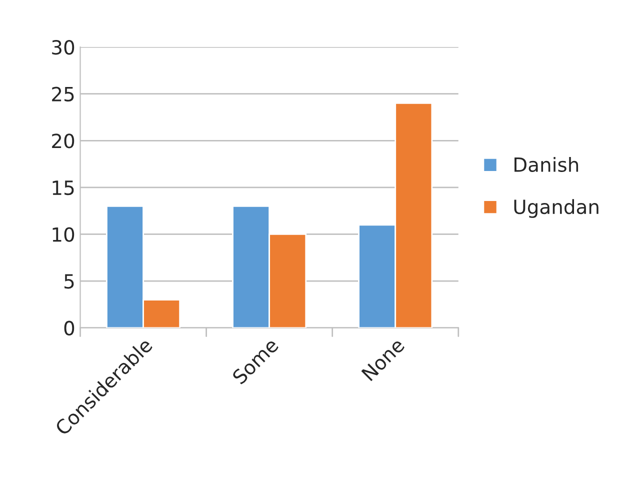 The height and width of the screenshot is (480, 642). What do you see at coordinates (63, 234) in the screenshot?
I see `y-tick-label: 10` at bounding box center [63, 234].